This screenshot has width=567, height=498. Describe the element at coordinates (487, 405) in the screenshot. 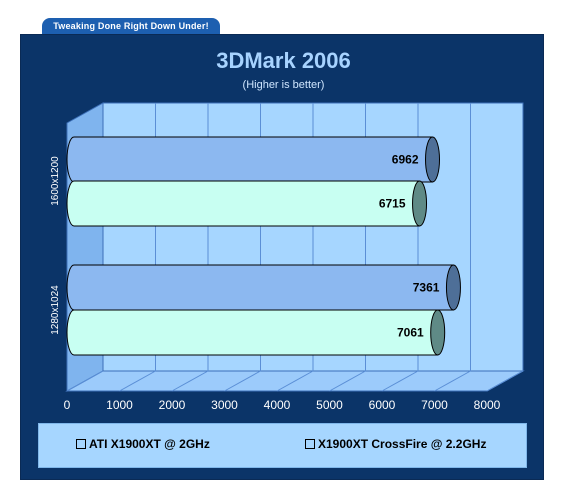

I see `x-tick-label: 8000` at that location.